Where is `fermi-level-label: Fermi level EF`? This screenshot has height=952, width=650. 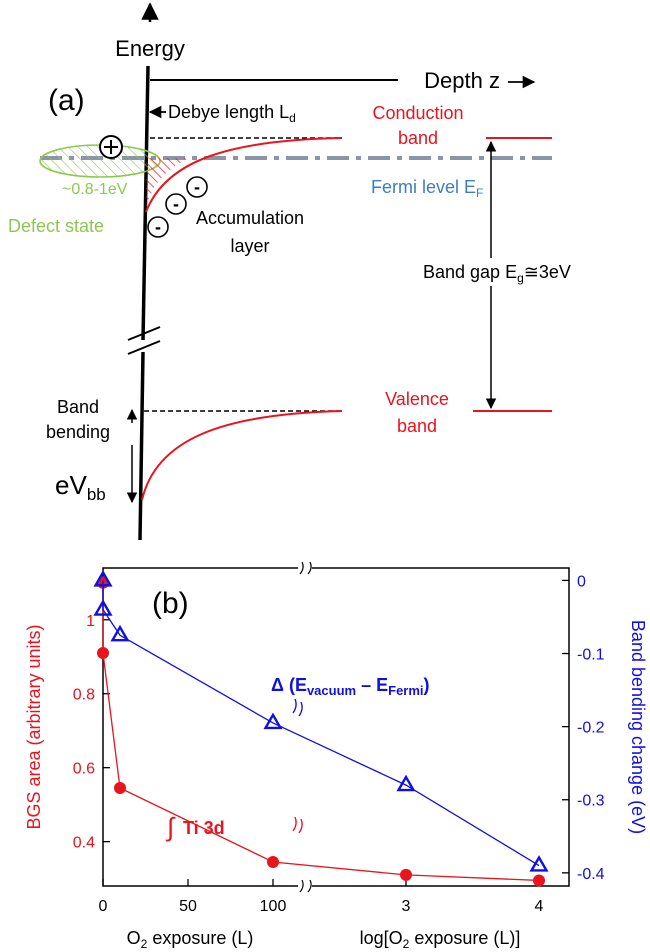
fermi-level-label: Fermi level EF is located at coordinates (427, 188).